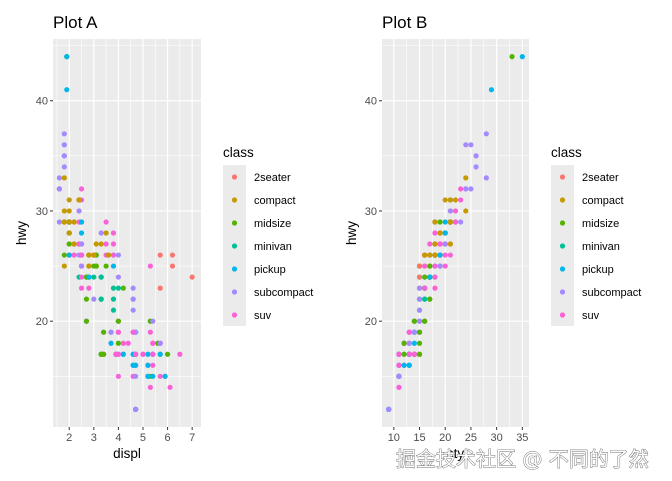  Describe the element at coordinates (234, 200) in the screenshot. I see `legend-key-compact` at that location.